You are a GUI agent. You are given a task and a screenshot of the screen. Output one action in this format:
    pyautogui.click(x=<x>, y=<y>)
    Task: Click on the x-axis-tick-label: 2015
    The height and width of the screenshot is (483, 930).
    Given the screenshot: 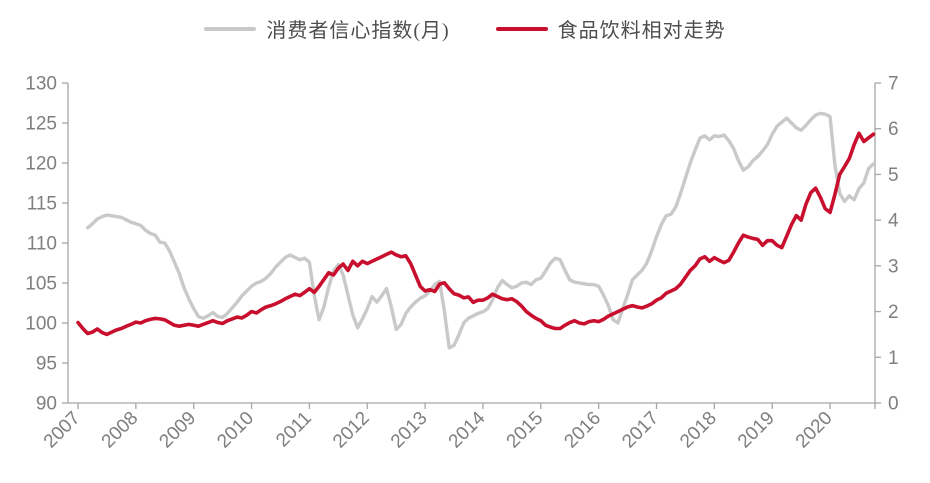 What is the action you would take?
    pyautogui.click(x=525, y=430)
    